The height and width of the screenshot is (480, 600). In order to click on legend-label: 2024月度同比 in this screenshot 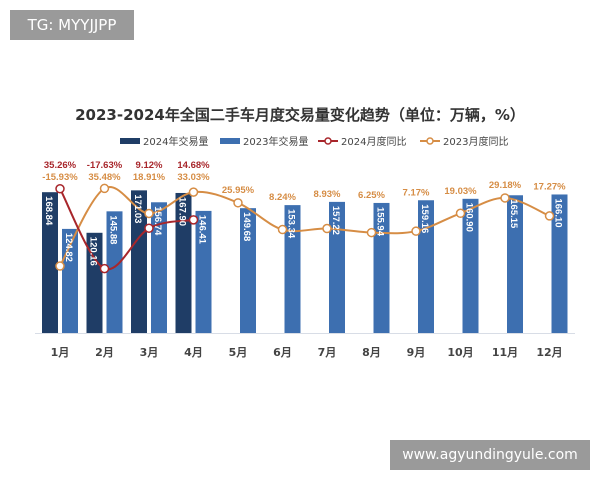, I will do `click(373, 141)`.